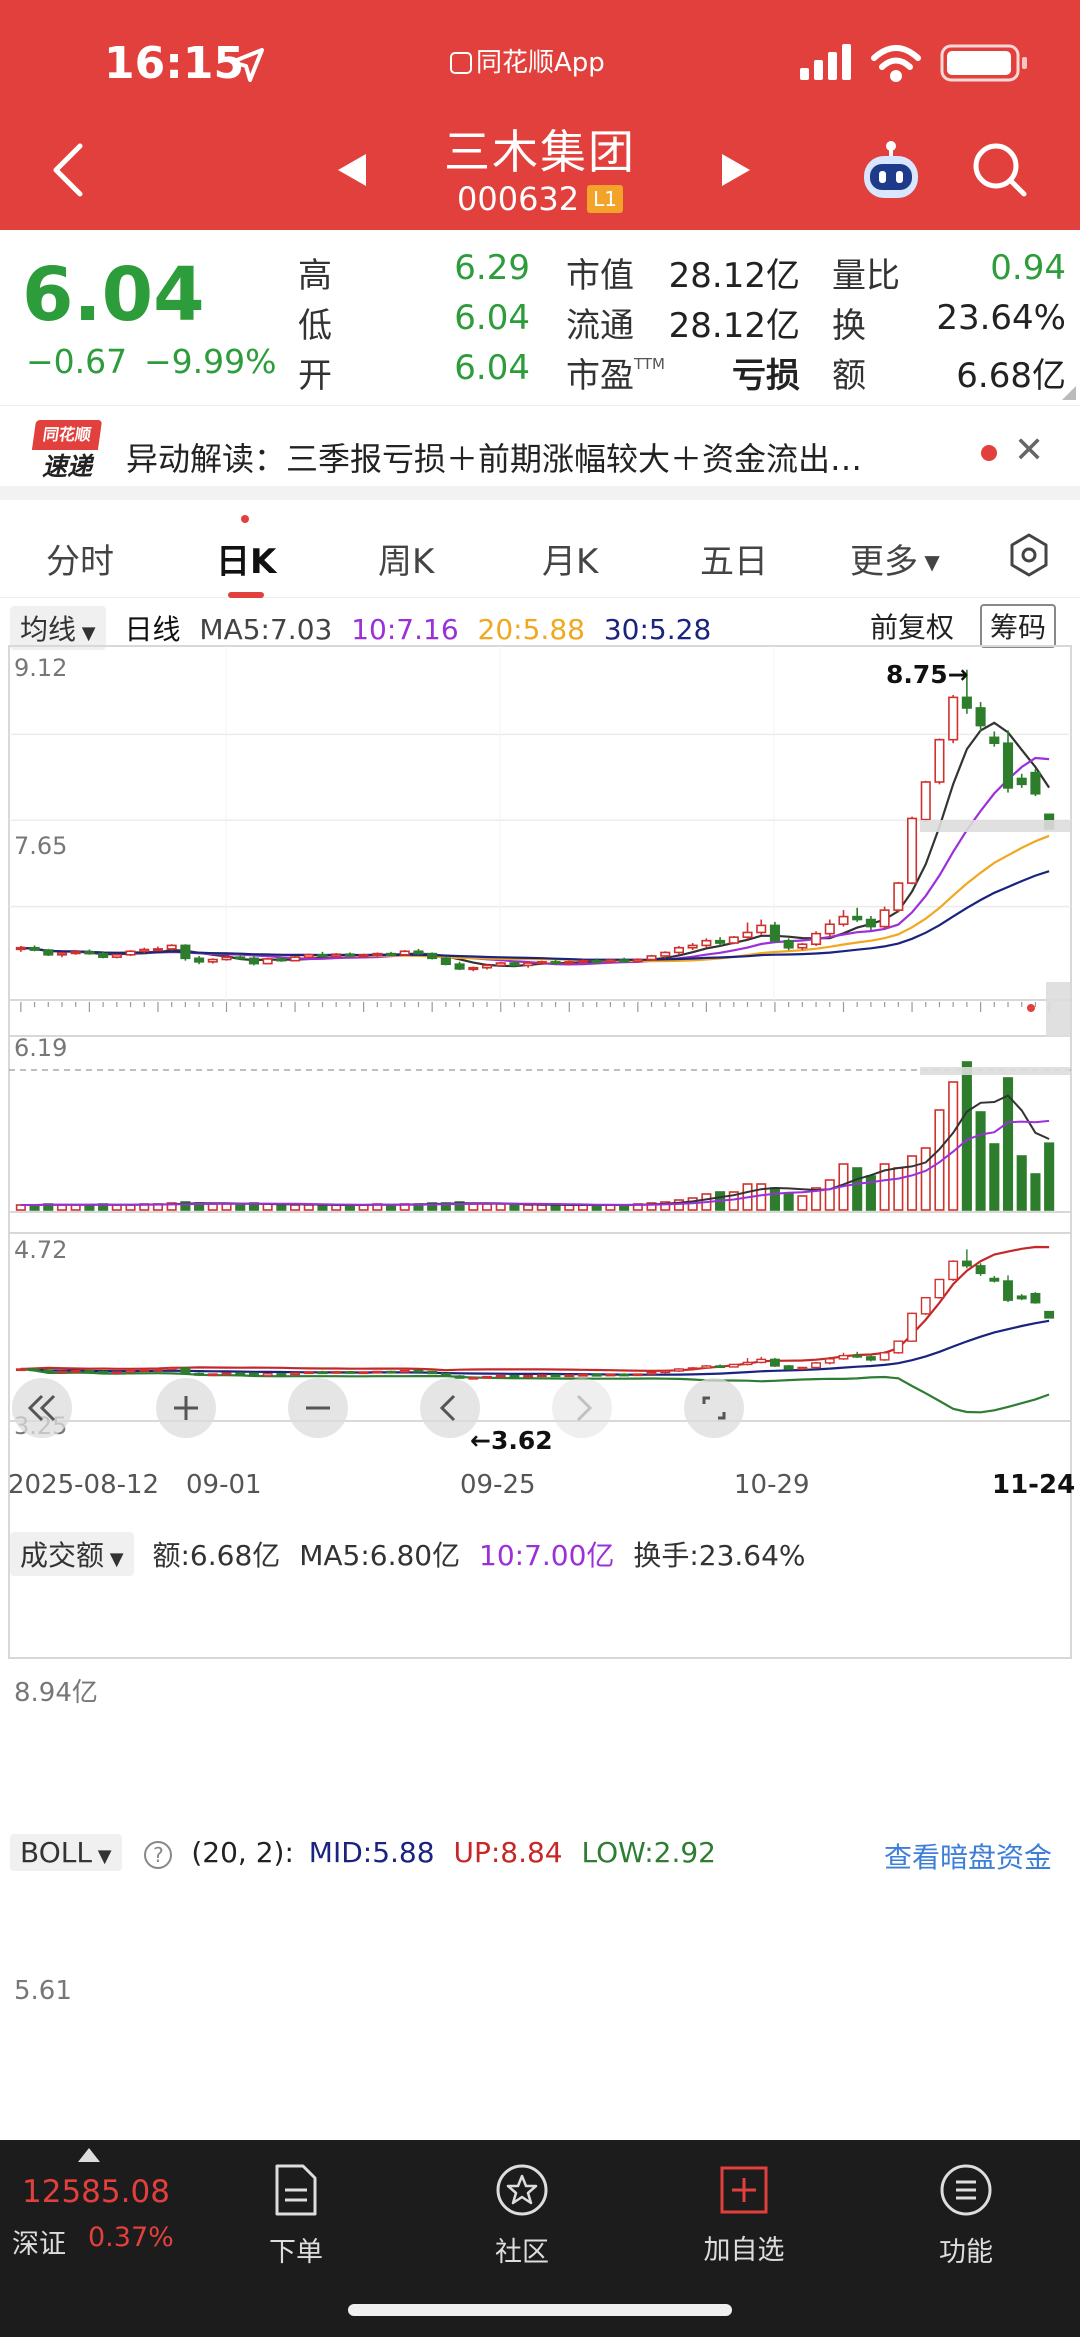  I want to click on tab-intraday: 分时, so click(80, 562).